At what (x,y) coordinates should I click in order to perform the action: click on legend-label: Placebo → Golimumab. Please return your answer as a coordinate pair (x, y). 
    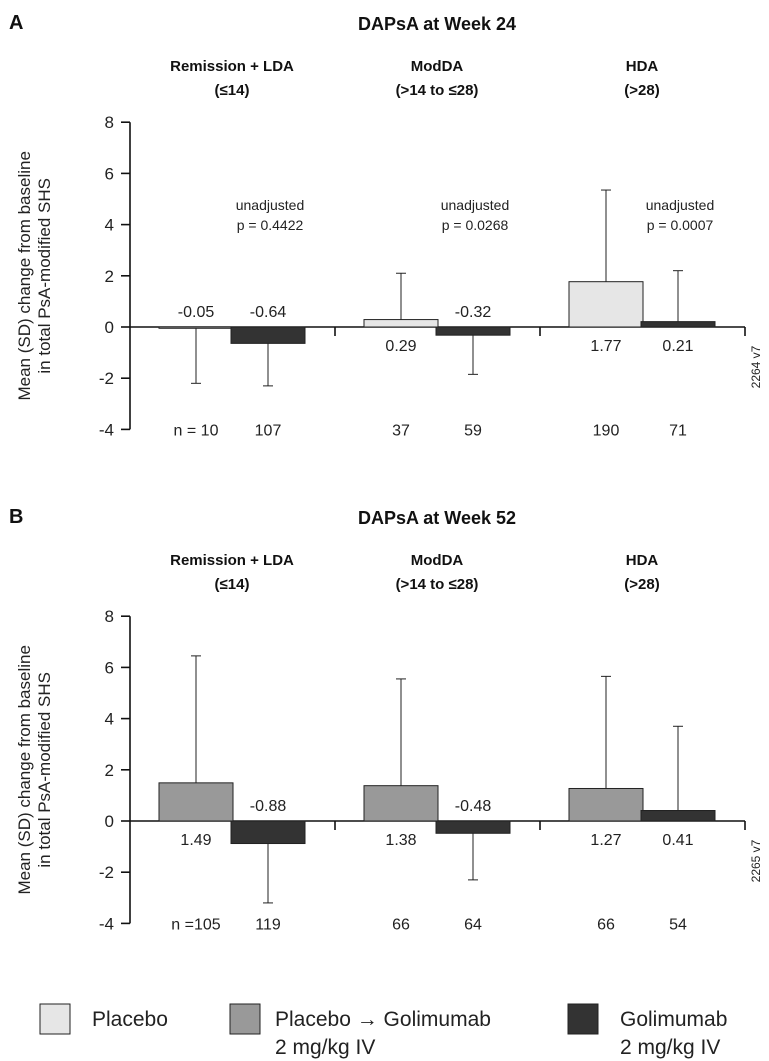
    Looking at the image, I should click on (383, 1019).